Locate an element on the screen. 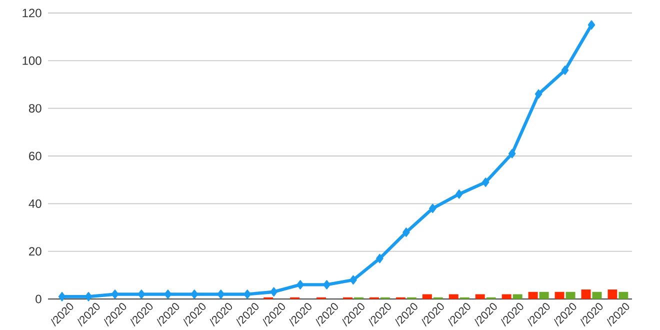  y-tick-label: 20 is located at coordinates (35, 251).